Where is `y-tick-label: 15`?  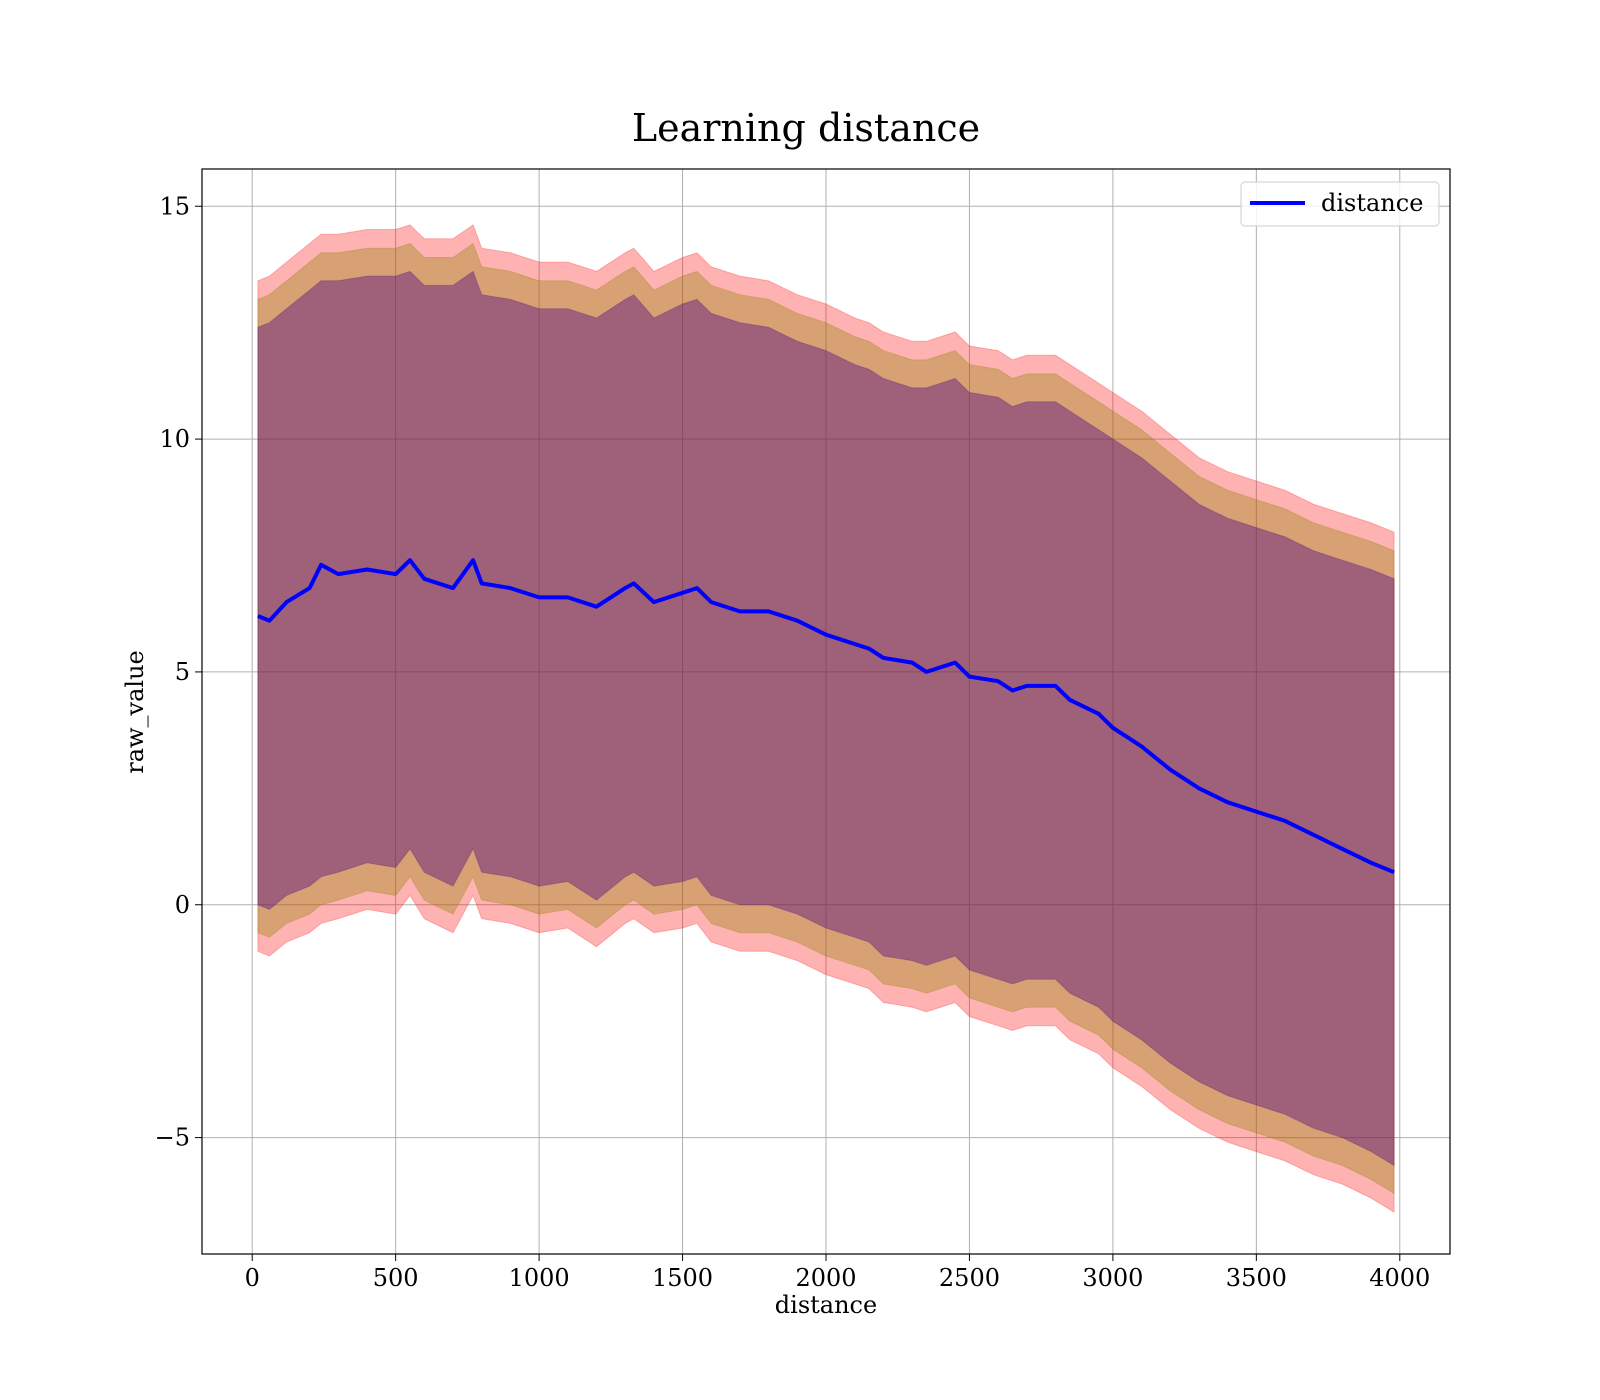 y-tick-label: 15 is located at coordinates (174, 206).